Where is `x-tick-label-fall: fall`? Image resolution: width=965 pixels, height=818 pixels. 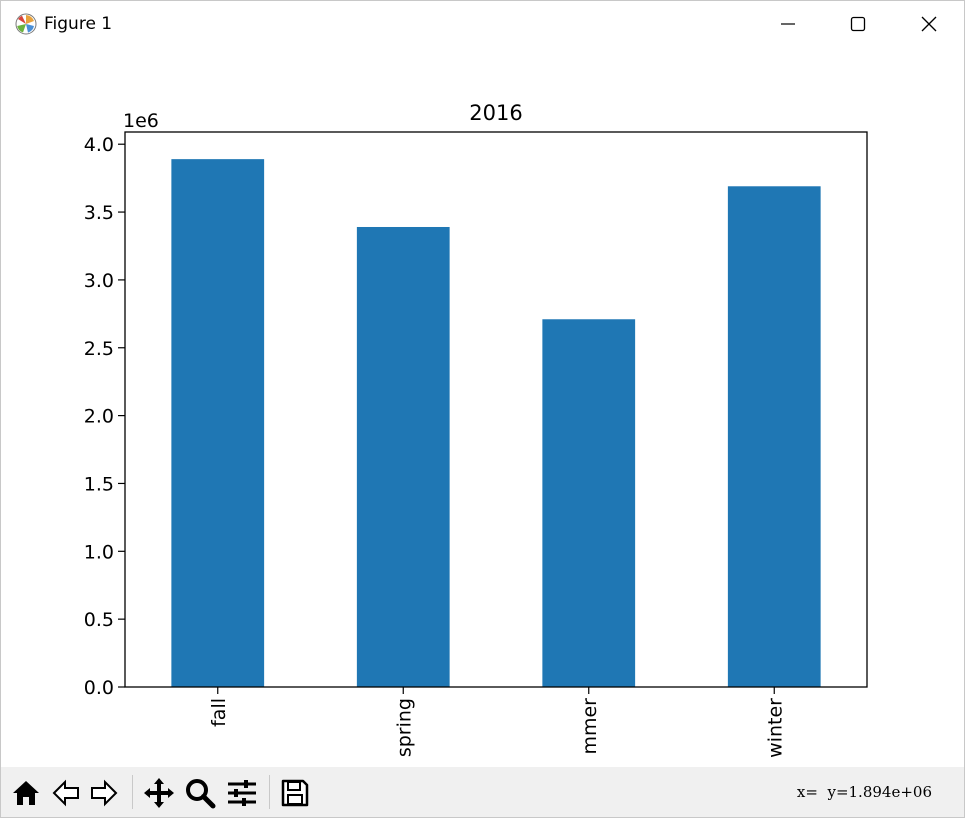
x-tick-label-fall: fall is located at coordinates (219, 712).